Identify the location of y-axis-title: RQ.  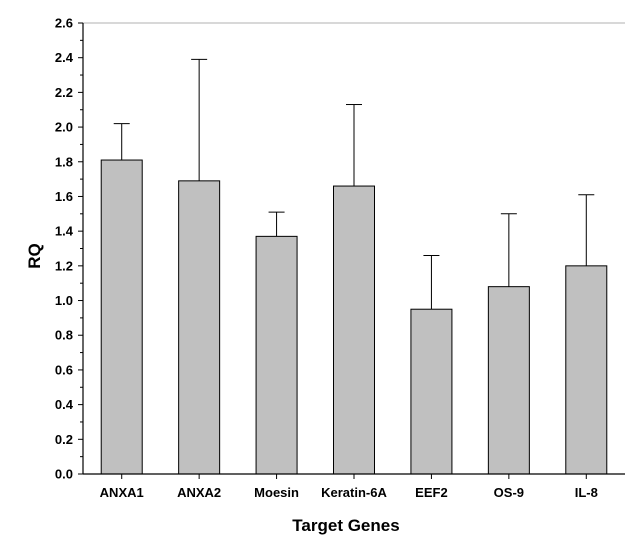
(34, 256).